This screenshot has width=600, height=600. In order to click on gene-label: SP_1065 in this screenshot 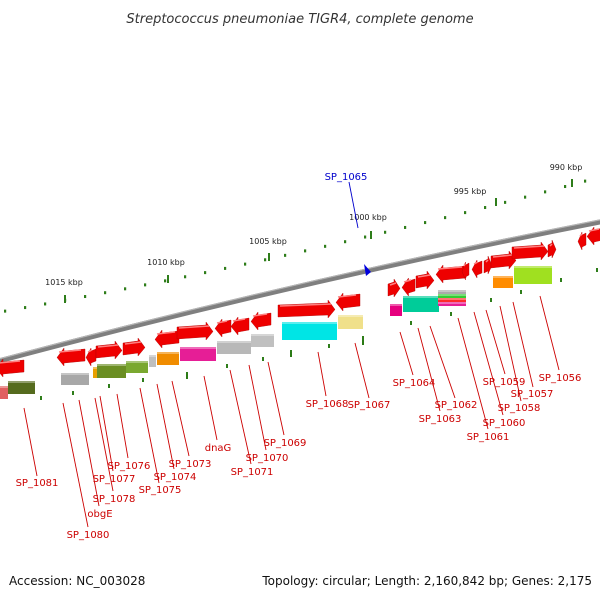, I will do `click(346, 177)`.